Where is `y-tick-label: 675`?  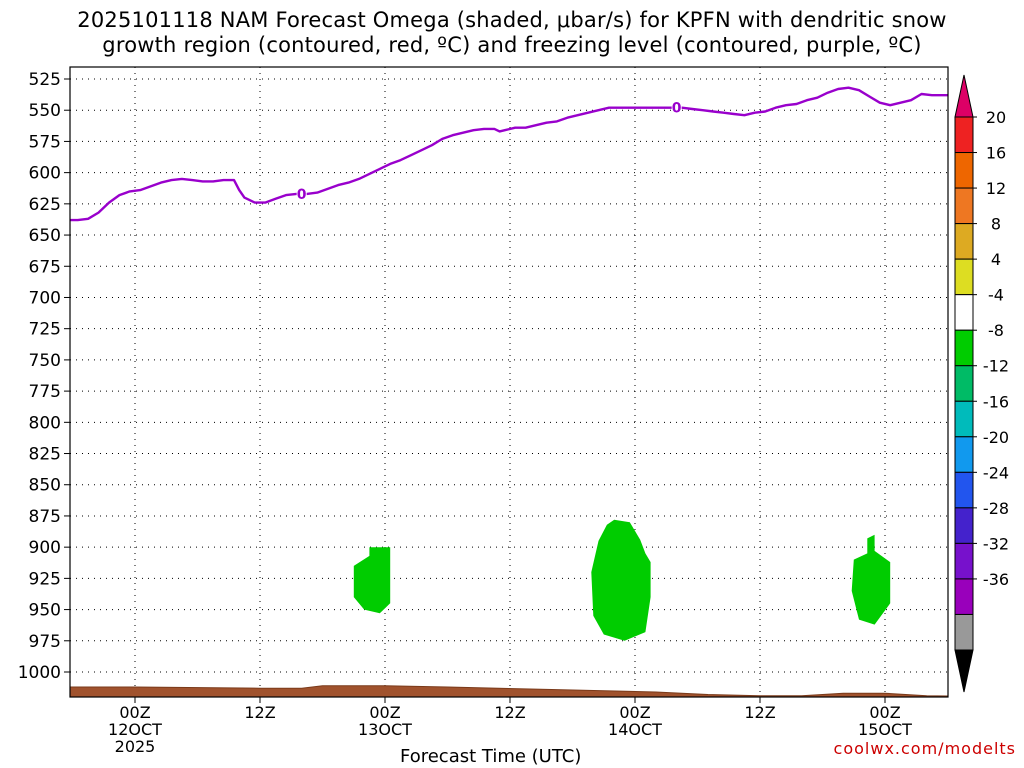 y-tick-label: 675 is located at coordinates (45, 267).